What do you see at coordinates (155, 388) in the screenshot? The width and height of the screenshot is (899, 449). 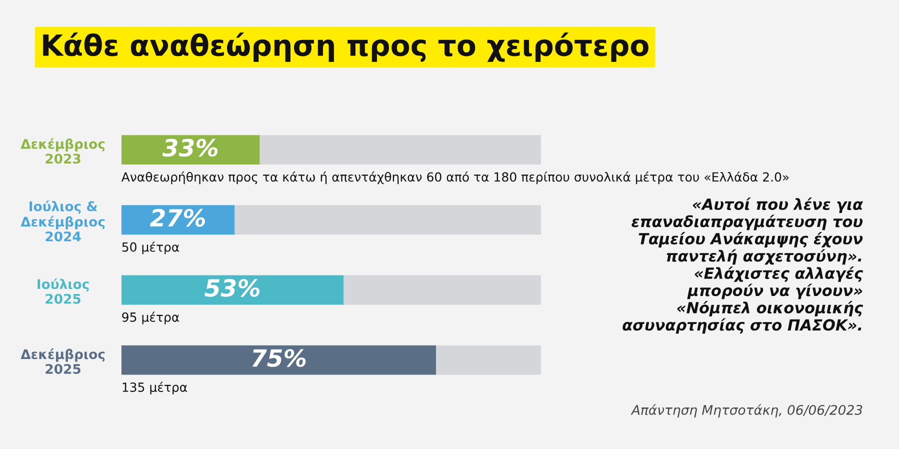 I see `annotation: 135 μέτρα` at bounding box center [155, 388].